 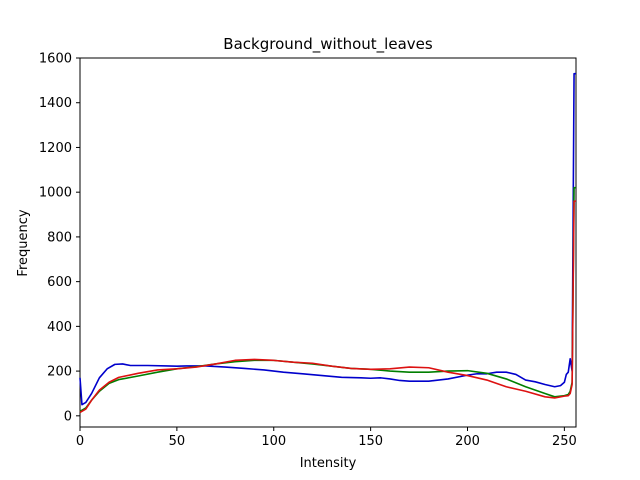 What do you see at coordinates (59, 282) in the screenshot?
I see `y-tick-label: 600` at bounding box center [59, 282].